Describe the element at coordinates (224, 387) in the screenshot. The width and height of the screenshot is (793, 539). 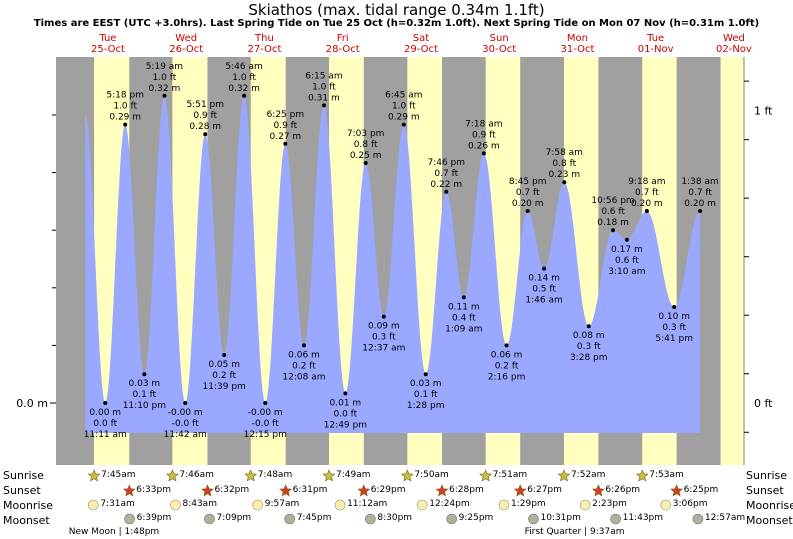
I see `tide-time: 11:39 pm` at that location.